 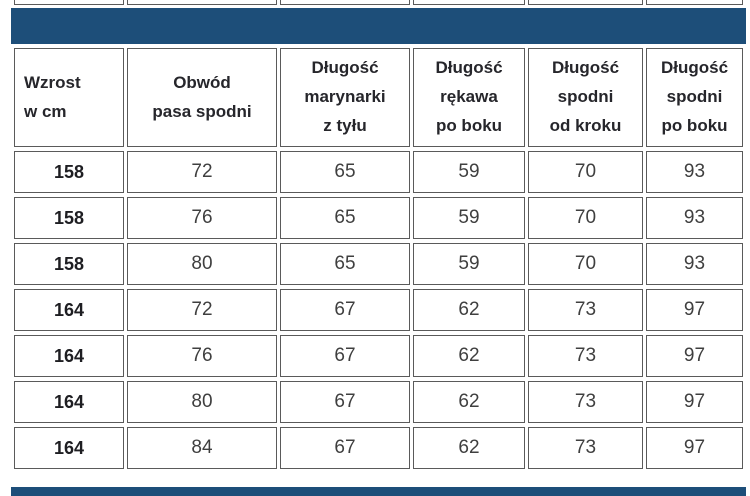 What do you see at coordinates (694, 97) in the screenshot?
I see `column-header-dlugosc-spodni-po-boku: Długość spodni po boku` at bounding box center [694, 97].